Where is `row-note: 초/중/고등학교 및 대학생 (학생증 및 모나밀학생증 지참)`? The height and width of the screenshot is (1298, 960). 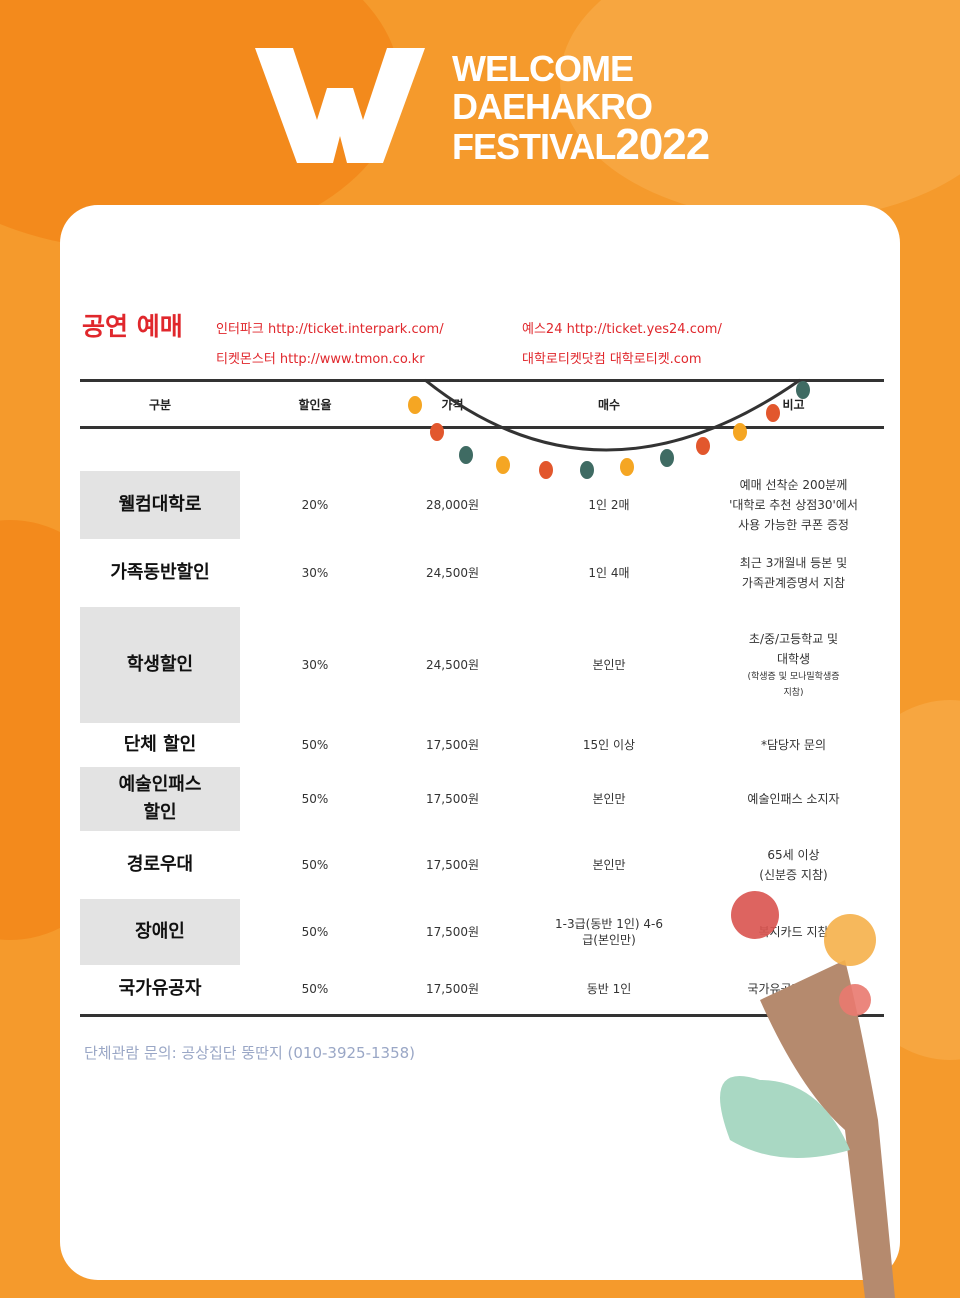 row-note: 초/중/고등학교 및 대학생 (학생증 및 모나밀학생증 지참) is located at coordinates (793, 665).